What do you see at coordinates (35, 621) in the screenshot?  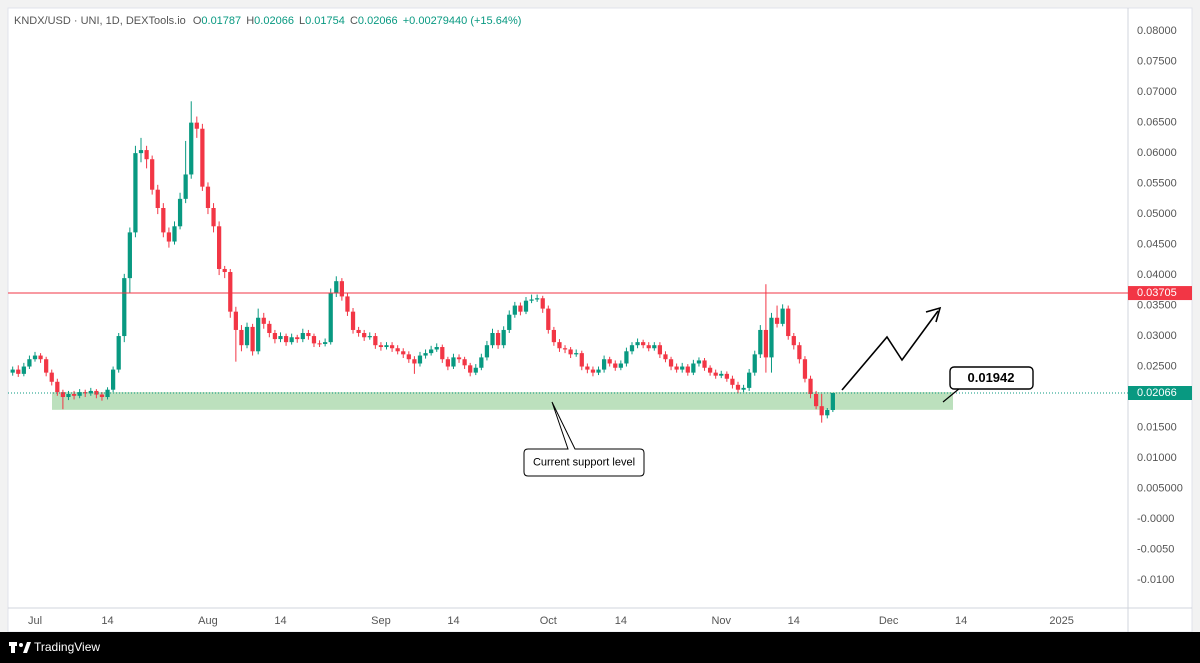 I see `x-tick-label: Jul` at bounding box center [35, 621].